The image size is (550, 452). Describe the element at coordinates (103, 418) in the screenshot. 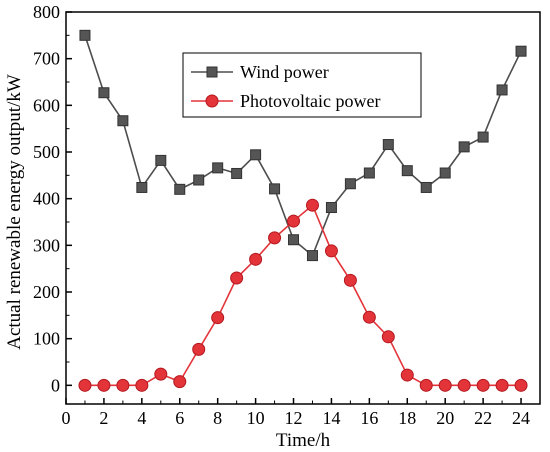

I see `x-tick-label: 2` at that location.